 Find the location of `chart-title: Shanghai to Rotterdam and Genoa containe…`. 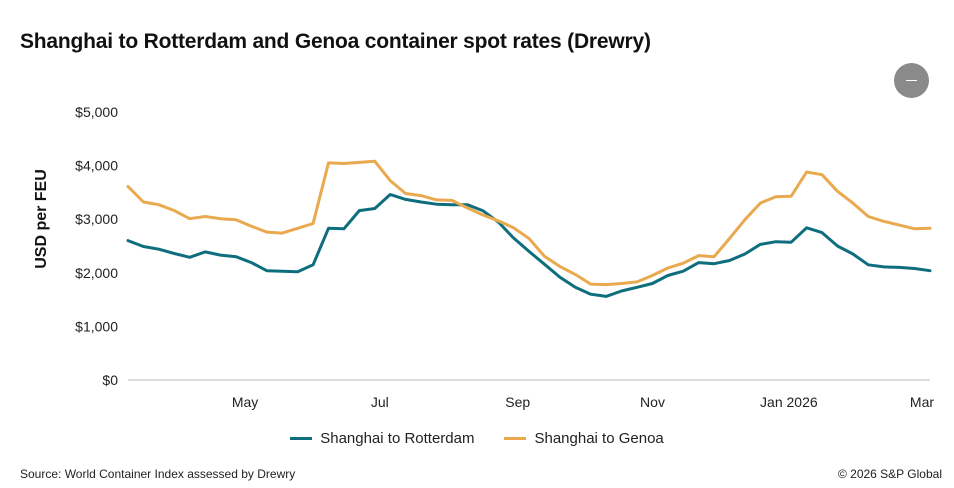

chart-title: Shanghai to Rotterdam and Genoa containe… is located at coordinates (335, 41).